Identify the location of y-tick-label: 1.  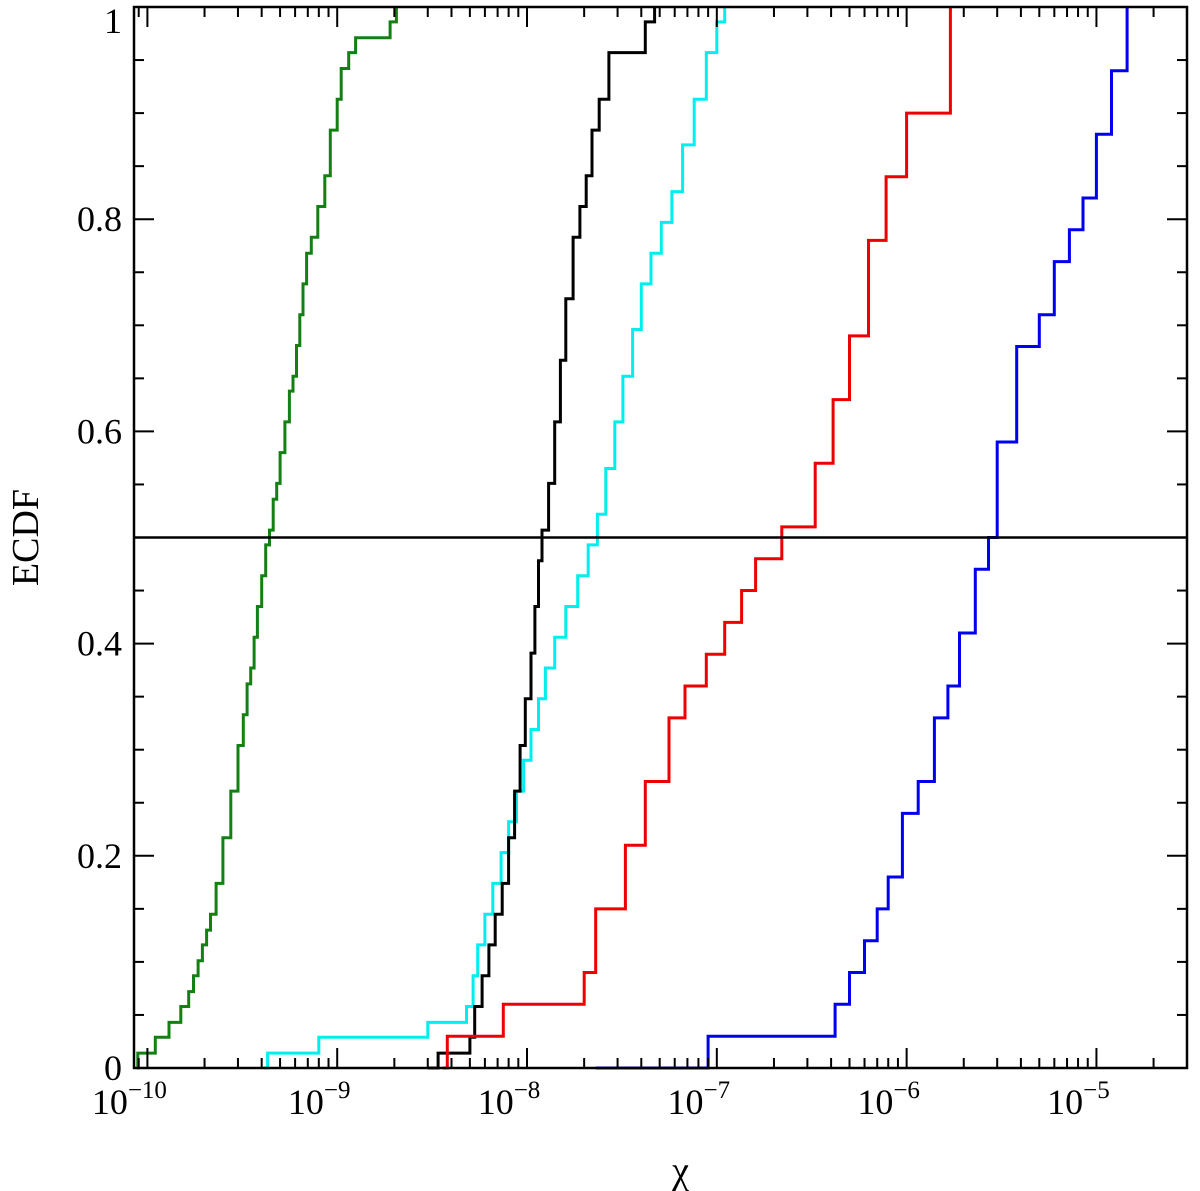
(113, 21).